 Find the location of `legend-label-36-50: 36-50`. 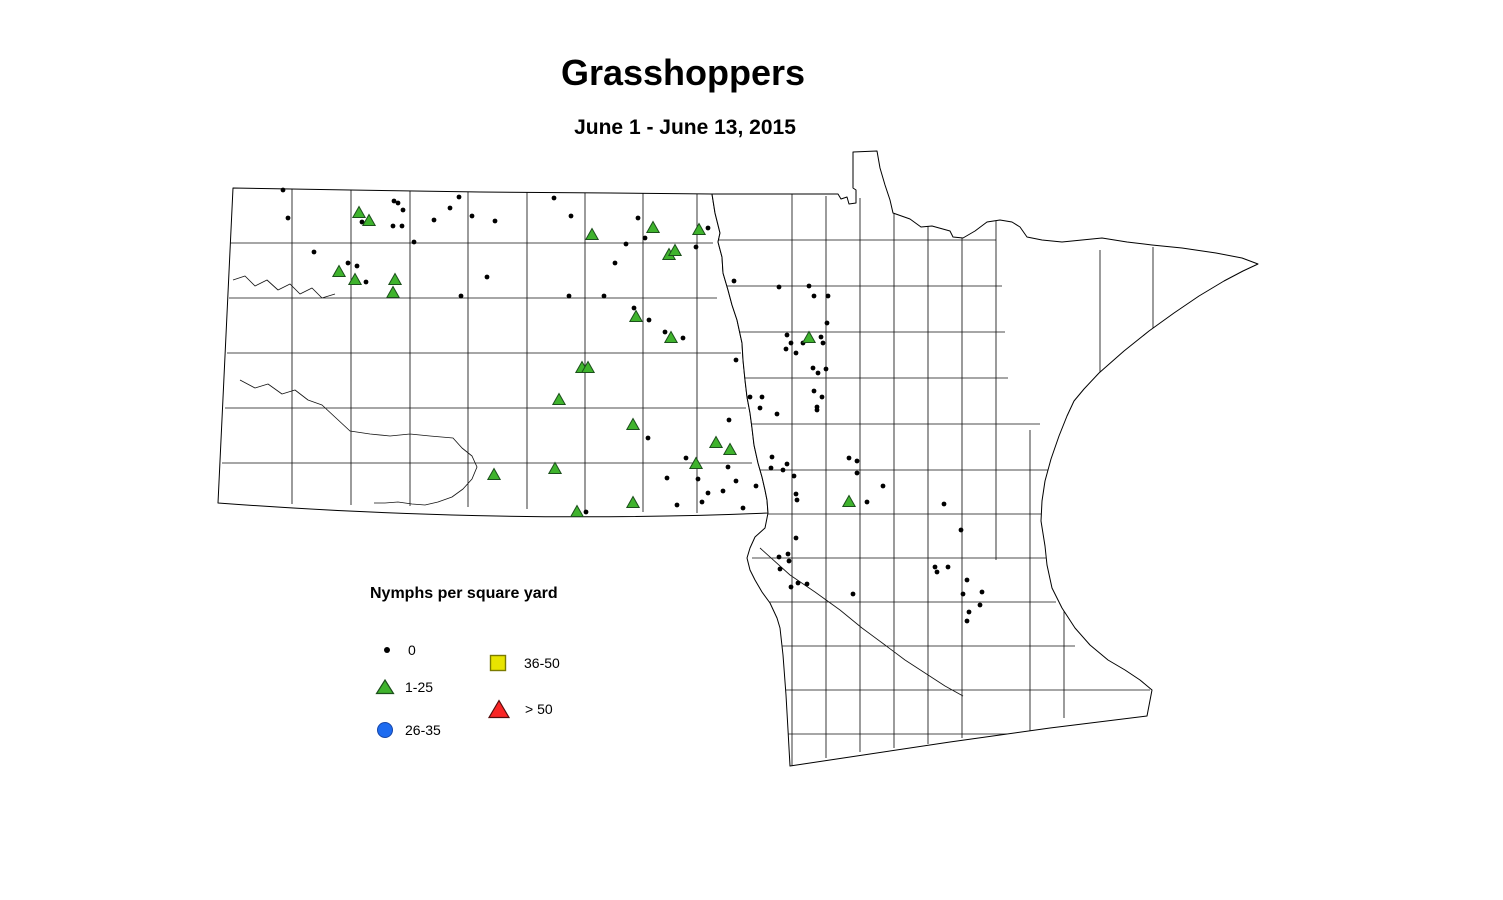

legend-label-36-50: 36-50 is located at coordinates (542, 663).